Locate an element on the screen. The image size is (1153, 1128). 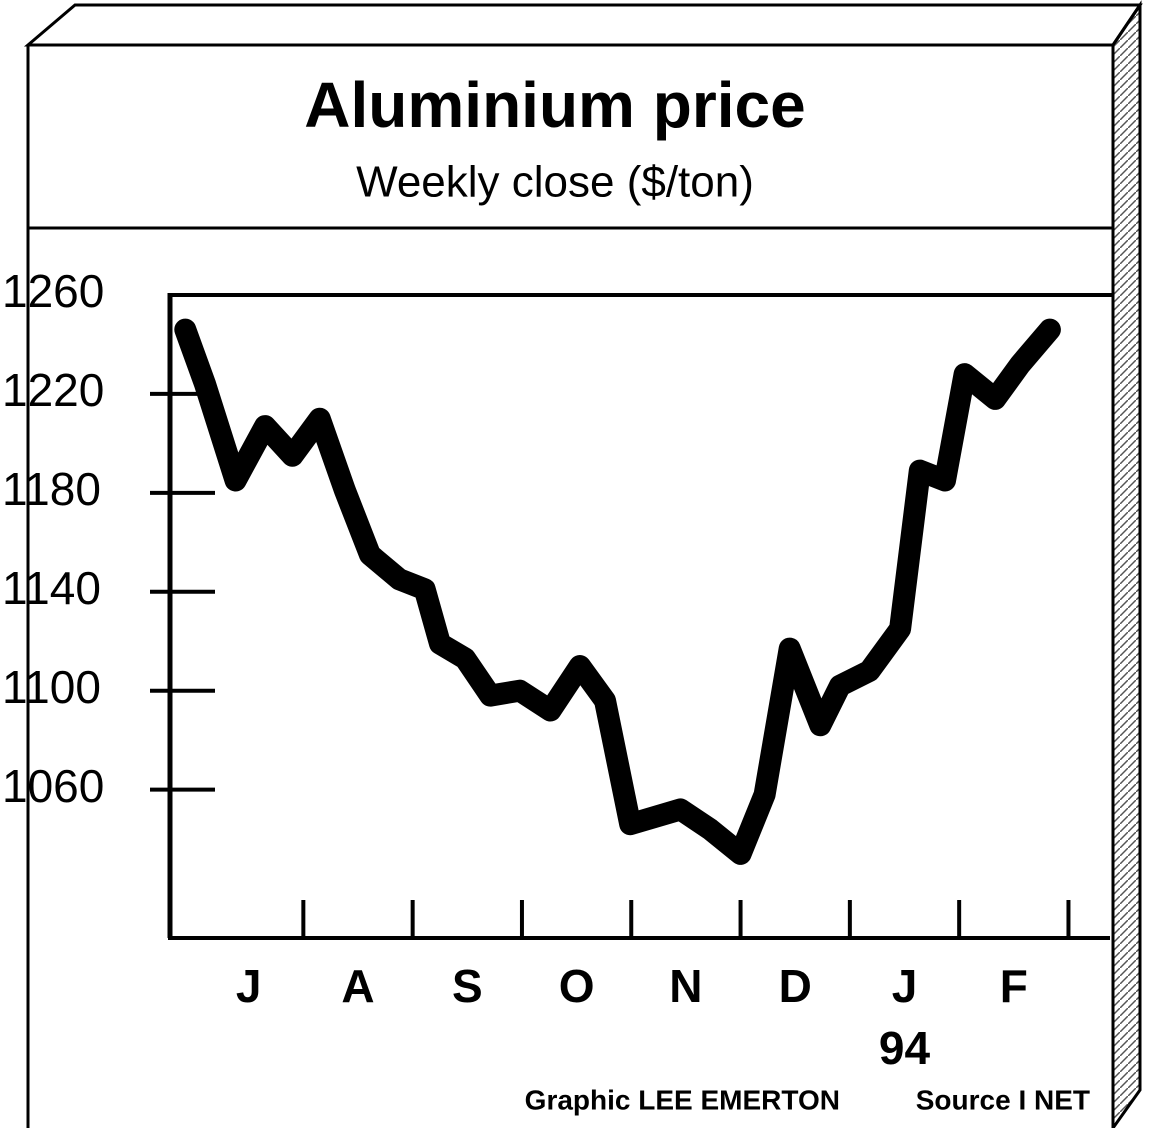
x-tick-label: N is located at coordinates (685, 986).